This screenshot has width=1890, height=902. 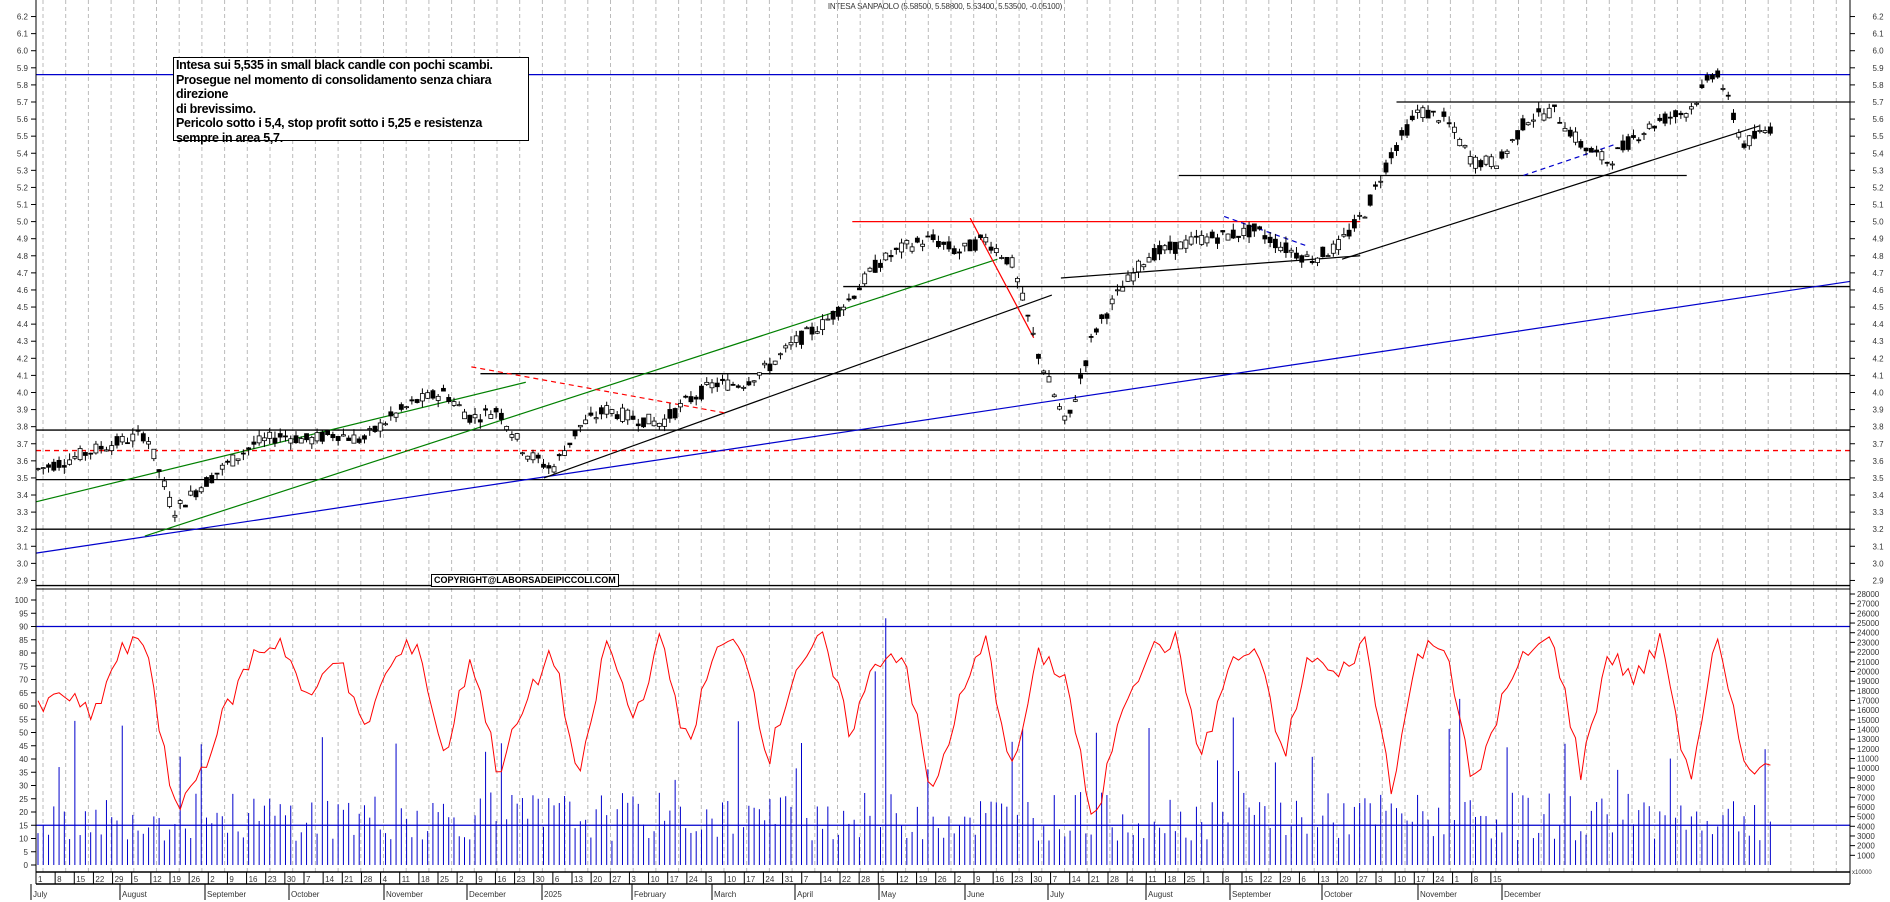 What do you see at coordinates (1868, 691) in the screenshot?
I see `svg-text: 18000` at bounding box center [1868, 691].